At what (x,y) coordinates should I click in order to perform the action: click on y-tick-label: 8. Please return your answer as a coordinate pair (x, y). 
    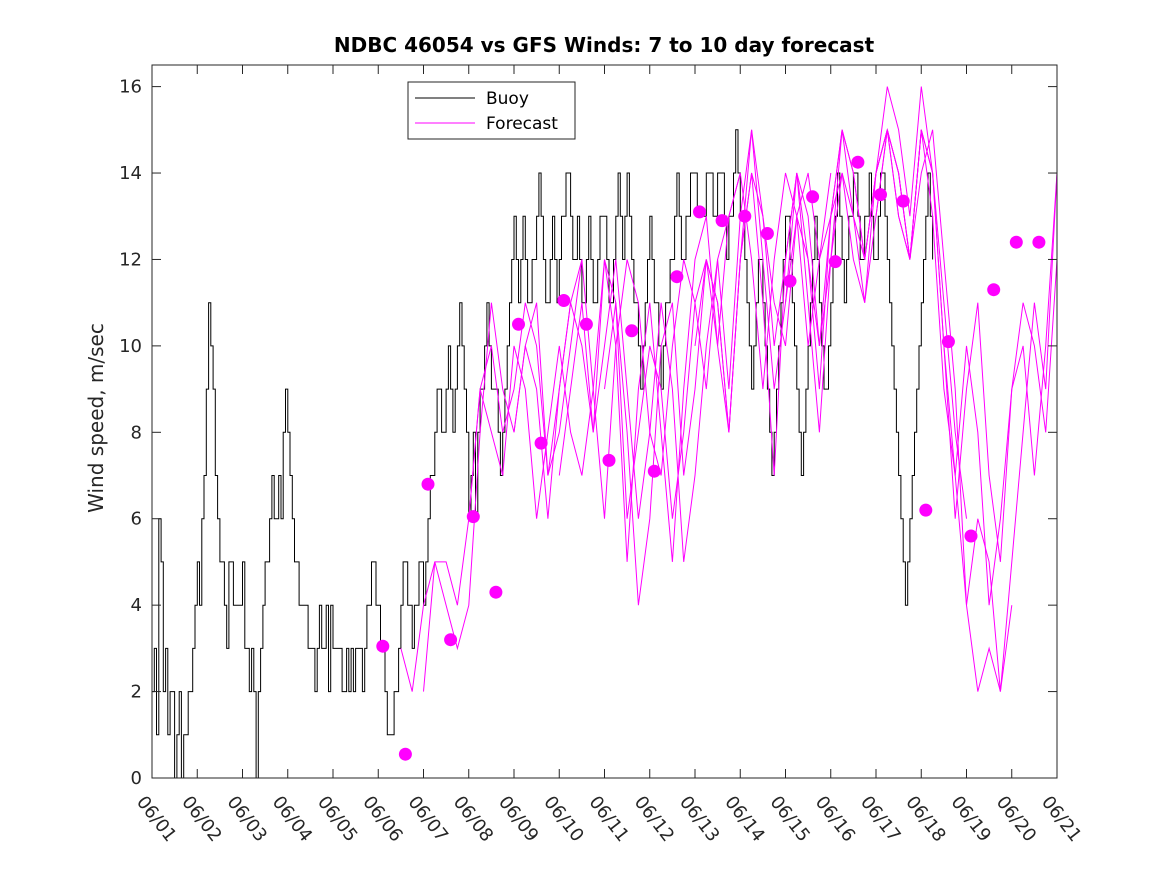
    Looking at the image, I should click on (136, 432).